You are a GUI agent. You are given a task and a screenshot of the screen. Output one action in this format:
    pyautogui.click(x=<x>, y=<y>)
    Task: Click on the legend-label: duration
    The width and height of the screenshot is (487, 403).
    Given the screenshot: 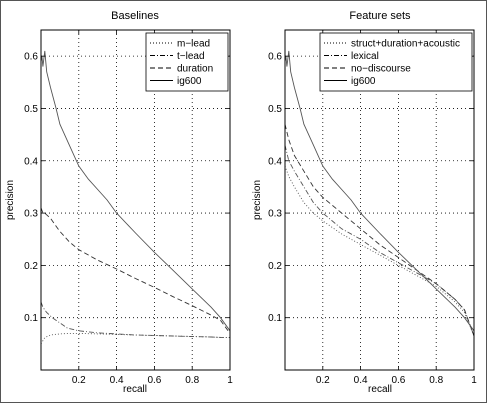 What is the action you would take?
    pyautogui.click(x=195, y=69)
    